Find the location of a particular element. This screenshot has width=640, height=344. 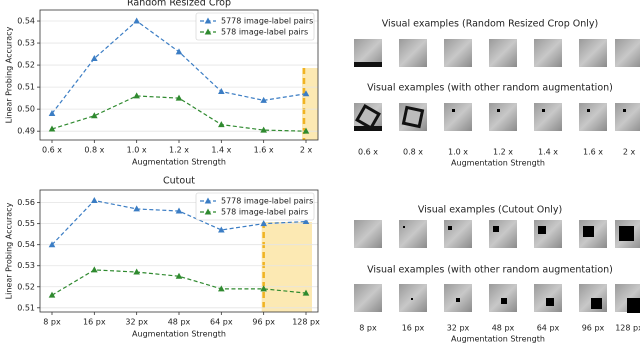

x-tick-label: 2 x is located at coordinates (306, 150).